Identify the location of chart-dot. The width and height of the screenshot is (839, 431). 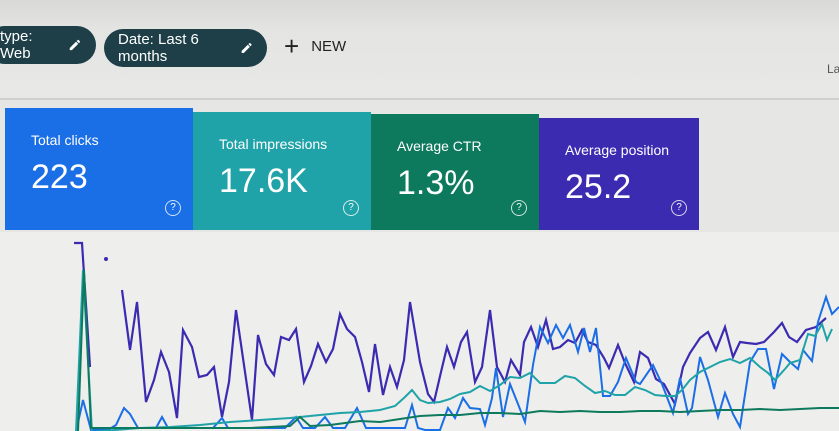
(106, 259).